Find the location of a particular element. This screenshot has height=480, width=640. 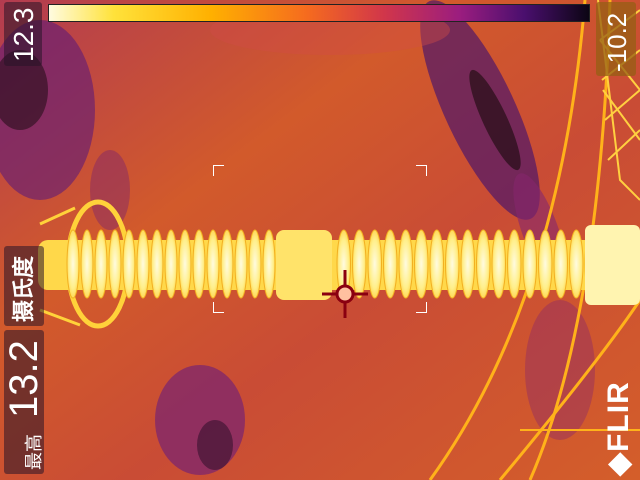

reading-value: 13.2 is located at coordinates (24, 379).